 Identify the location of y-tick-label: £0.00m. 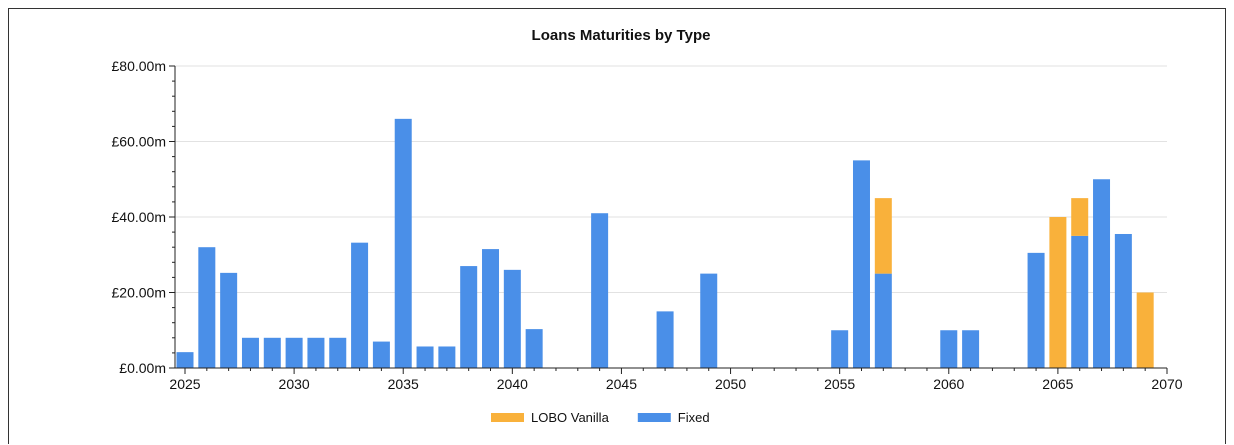
(142, 368).